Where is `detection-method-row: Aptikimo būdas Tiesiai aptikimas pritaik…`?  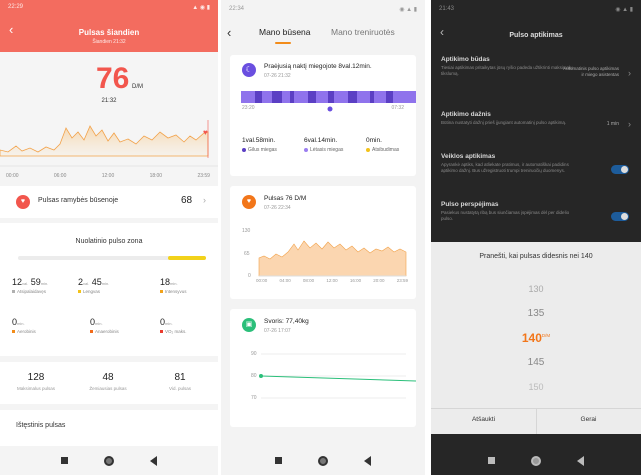 detection-method-row: Aptikimo būdas Tiesiai aptikimas pritaik… is located at coordinates (536, 77).